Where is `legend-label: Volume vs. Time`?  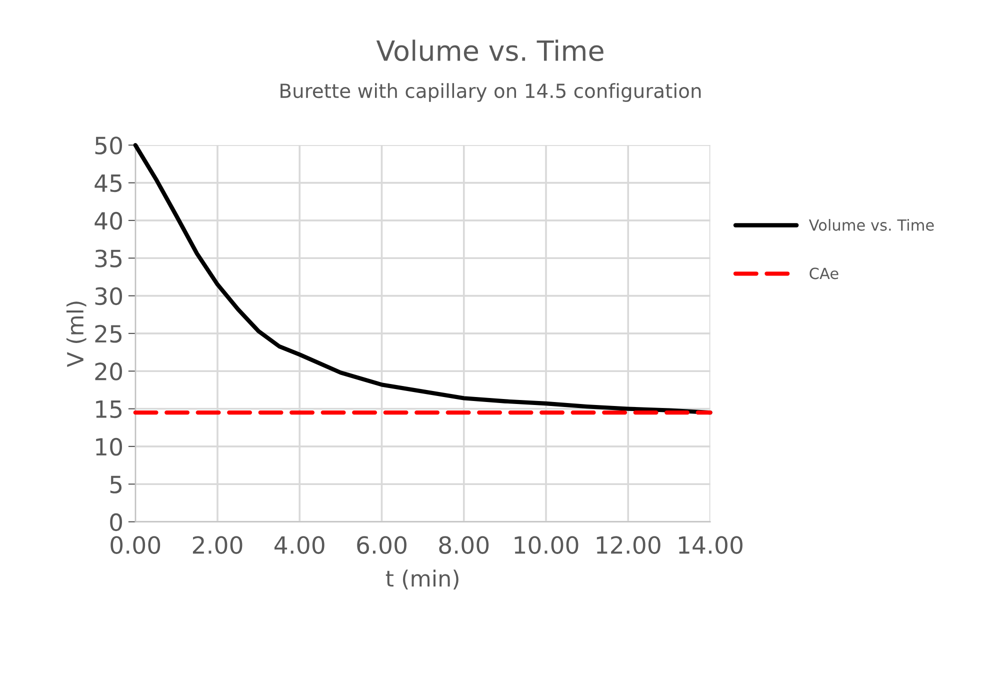
legend-label: Volume vs. Time is located at coordinates (871, 224).